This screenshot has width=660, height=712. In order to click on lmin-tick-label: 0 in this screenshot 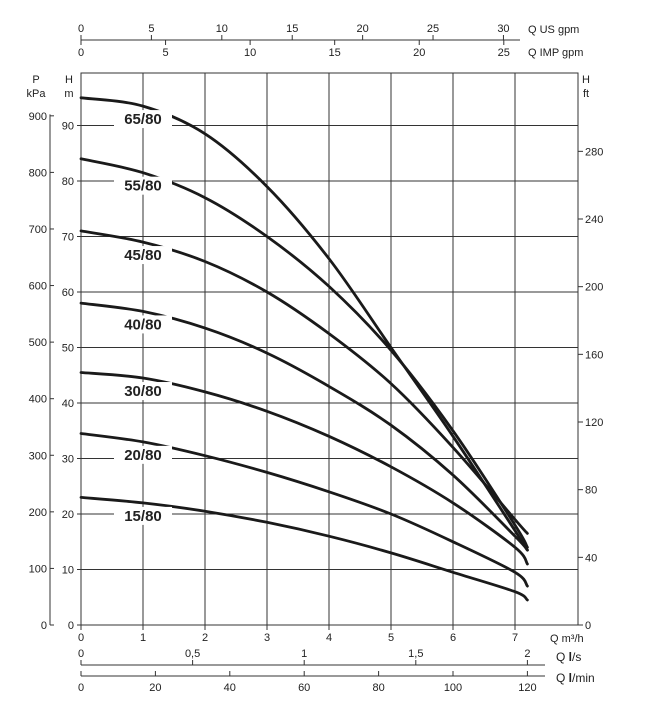, I will do `click(81, 688)`.